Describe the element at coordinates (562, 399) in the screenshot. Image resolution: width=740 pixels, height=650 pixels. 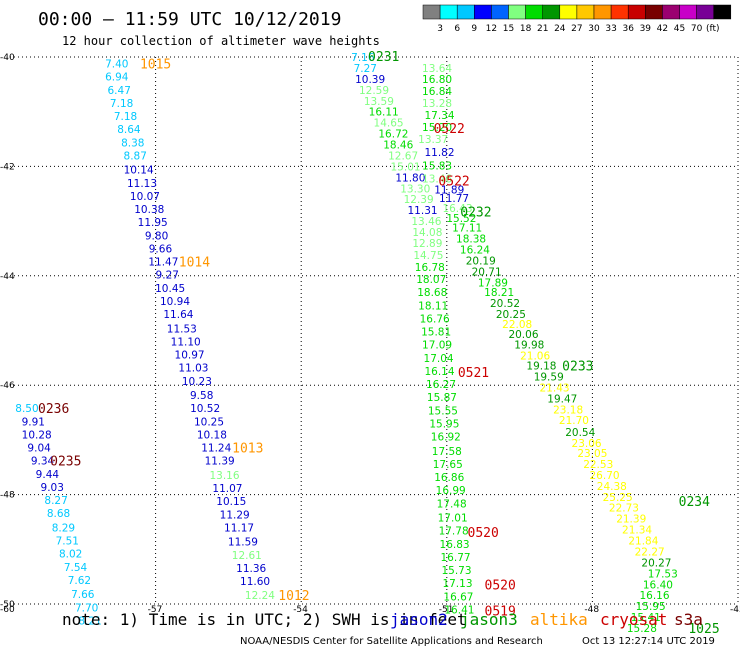
I see `wave-height-value: 19.47` at that location.